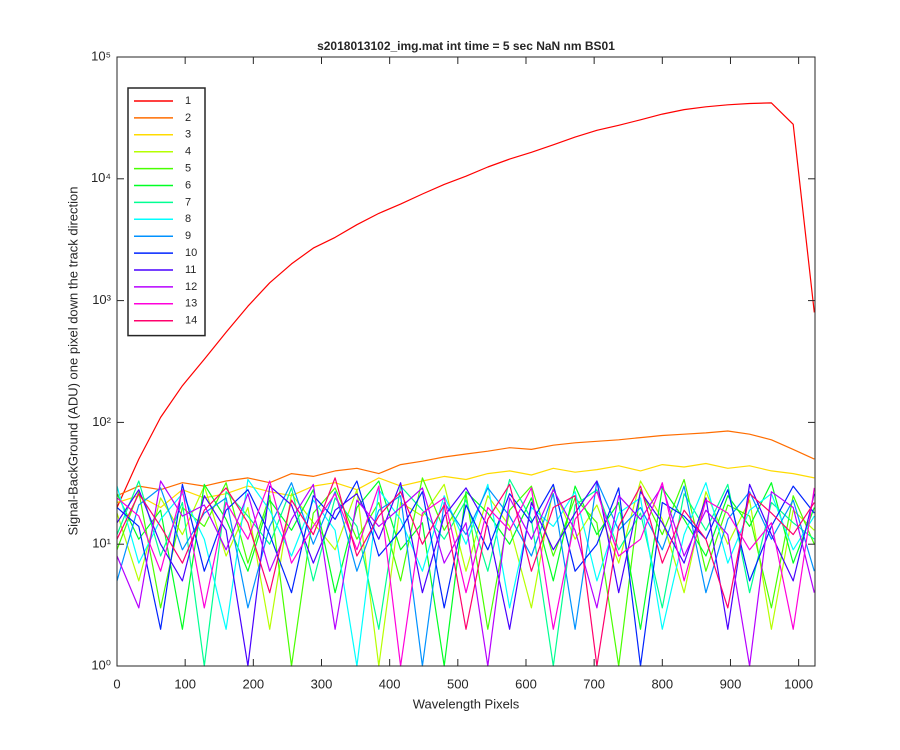  I want to click on legend-label: 7, so click(188, 202).